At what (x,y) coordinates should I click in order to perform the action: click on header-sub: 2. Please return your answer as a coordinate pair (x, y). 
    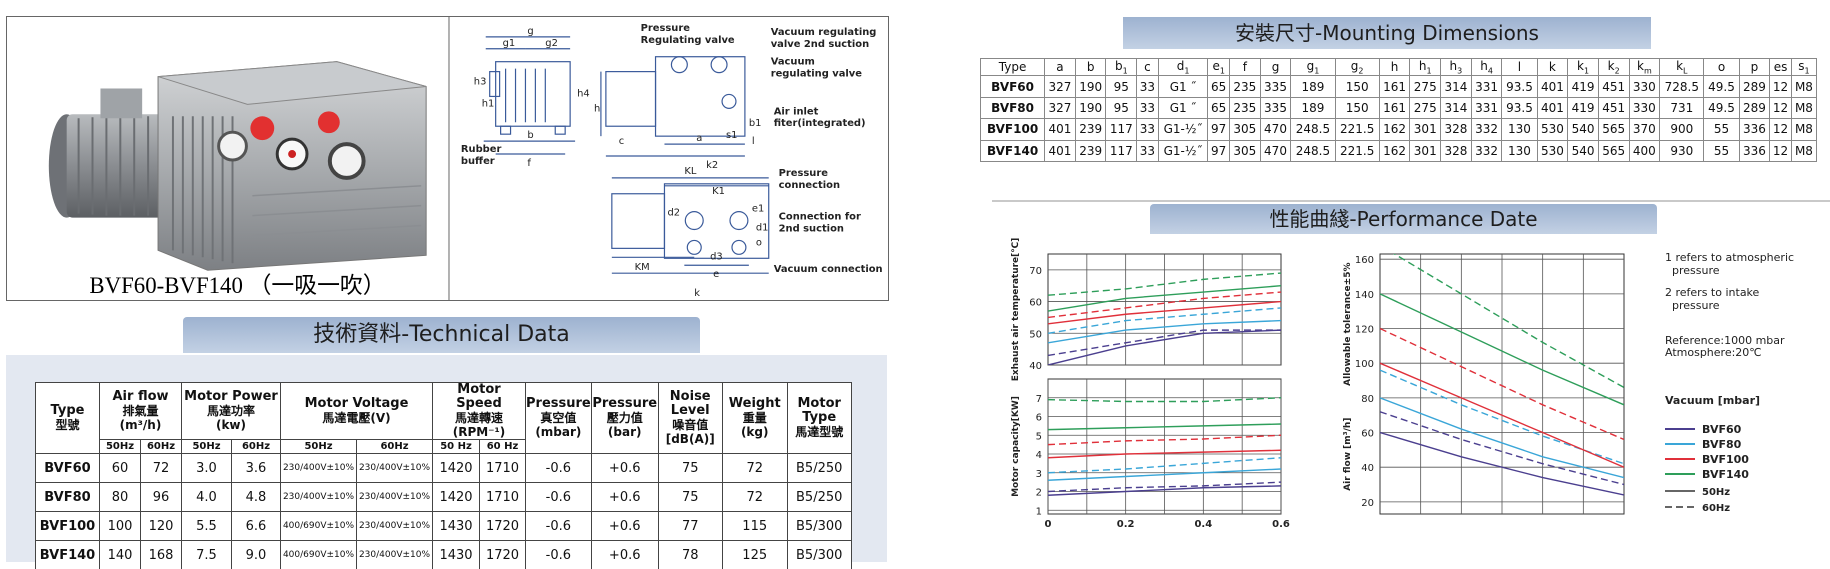
    Looking at the image, I should click on (1617, 71).